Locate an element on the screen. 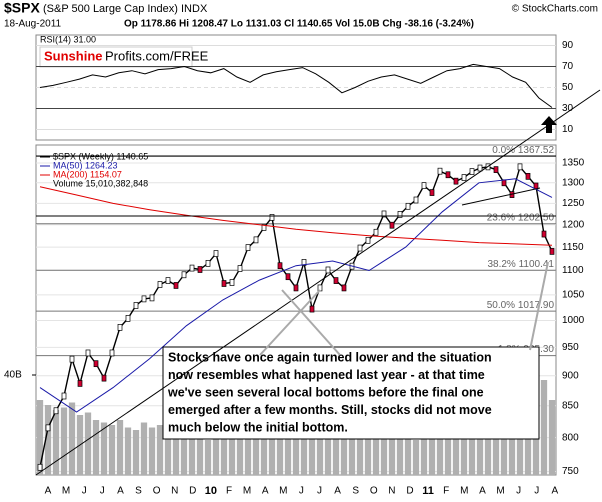  legend-entry: Volume 15,010,382,848 is located at coordinates (100, 183).